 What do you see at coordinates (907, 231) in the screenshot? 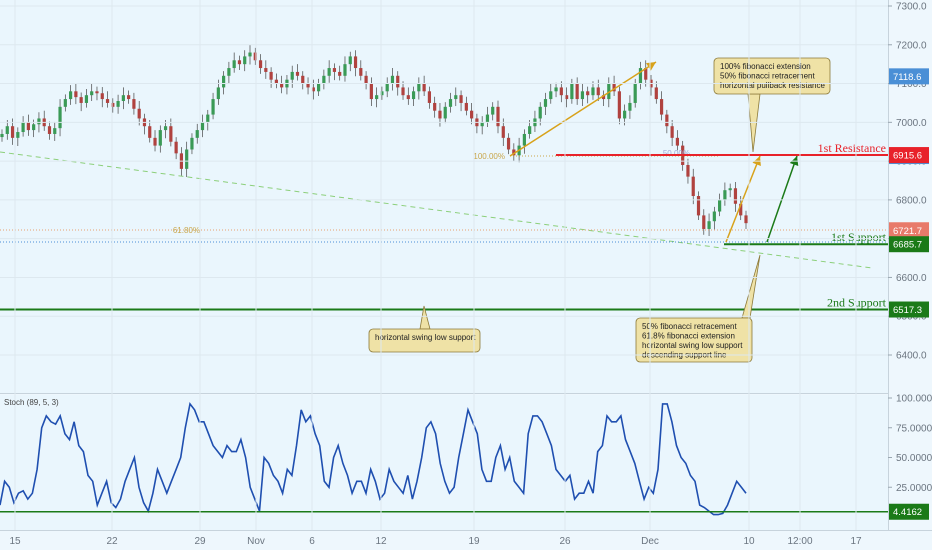
I see `price-tag-text: 6721.7` at bounding box center [907, 231].